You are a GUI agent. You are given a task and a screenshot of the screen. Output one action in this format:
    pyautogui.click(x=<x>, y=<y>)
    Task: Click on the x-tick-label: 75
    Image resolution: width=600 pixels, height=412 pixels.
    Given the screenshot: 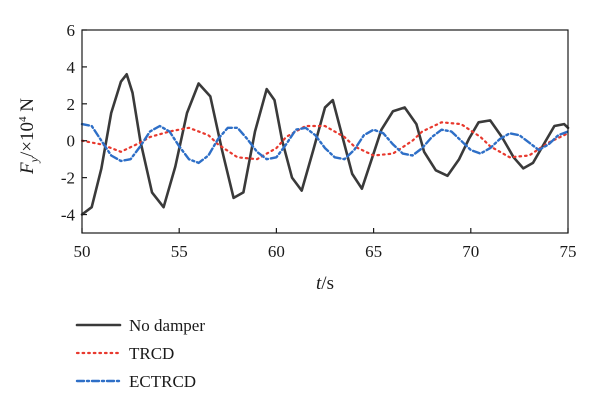 What is the action you would take?
    pyautogui.click(x=568, y=251)
    